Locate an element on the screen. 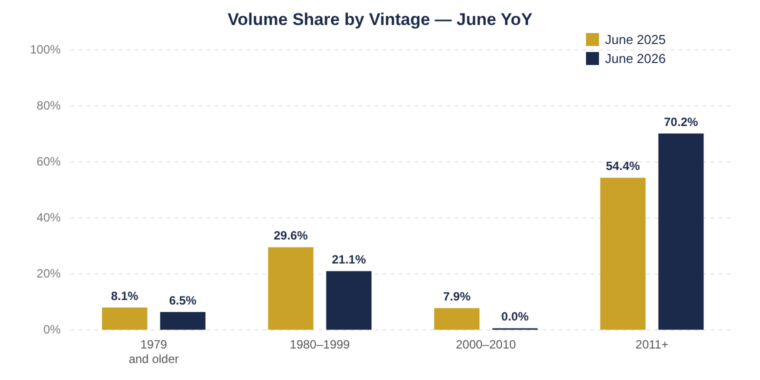 This screenshot has height=380, width=760. data-label: 8.1% is located at coordinates (124, 295).